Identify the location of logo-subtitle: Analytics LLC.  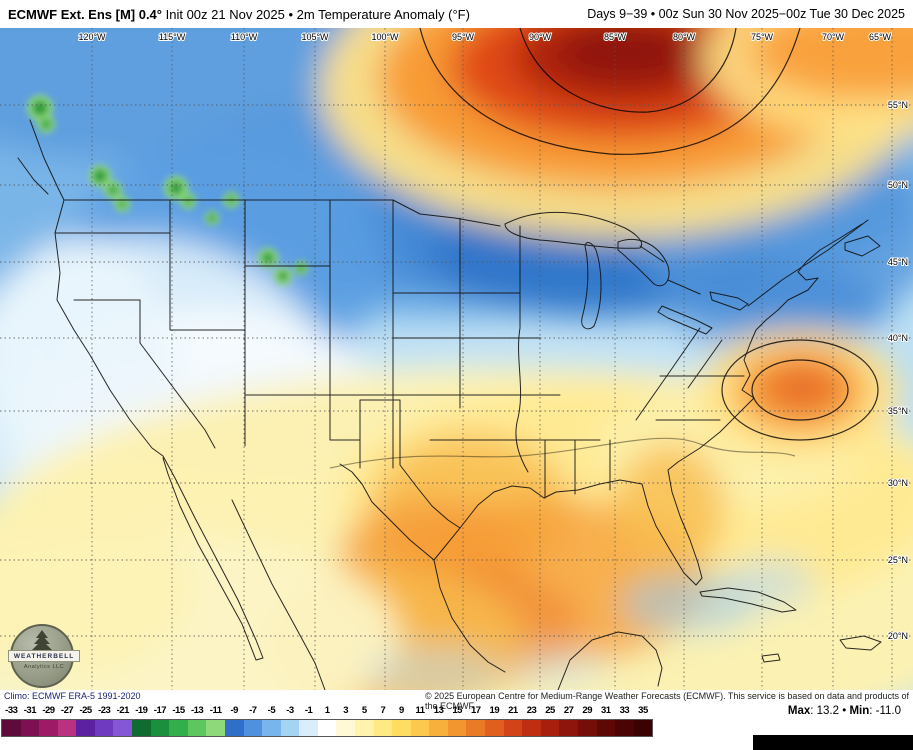
(44, 667).